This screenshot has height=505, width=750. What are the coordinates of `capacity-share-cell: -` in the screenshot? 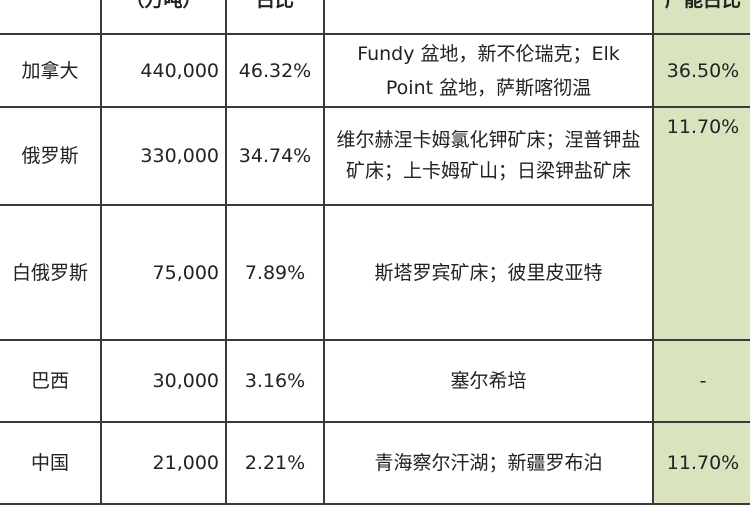 It's located at (701, 381).